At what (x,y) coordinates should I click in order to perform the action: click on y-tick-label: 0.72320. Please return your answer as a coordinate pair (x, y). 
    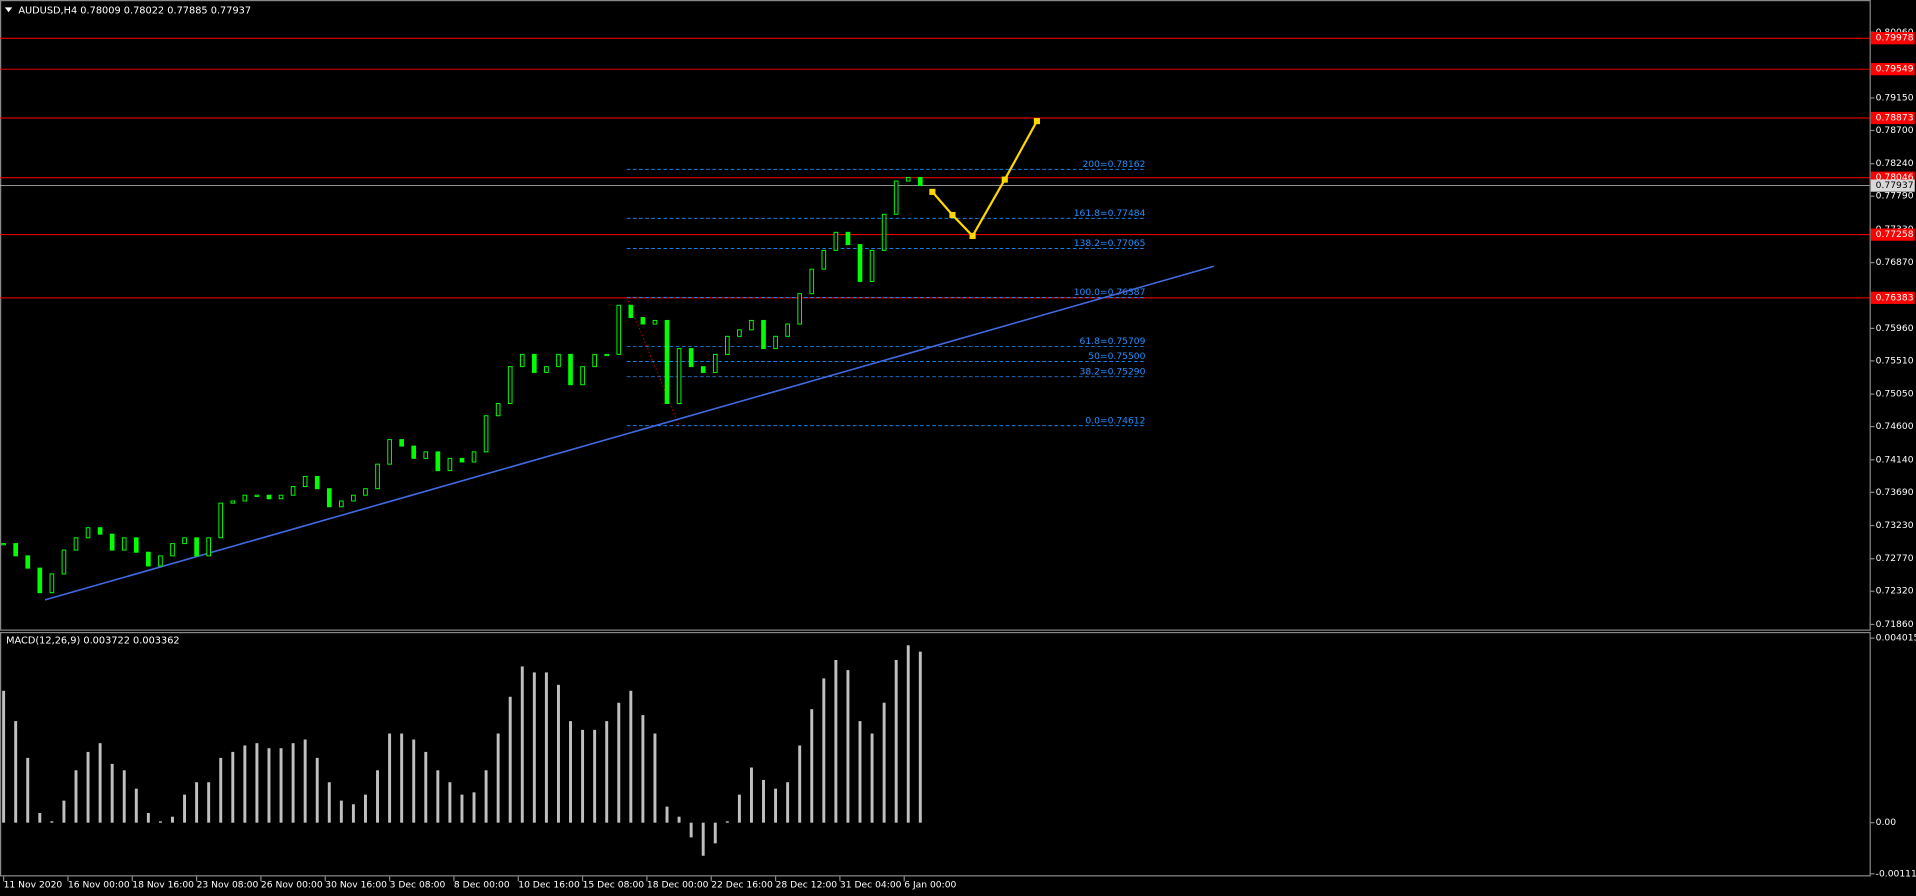
    Looking at the image, I should click on (1895, 591).